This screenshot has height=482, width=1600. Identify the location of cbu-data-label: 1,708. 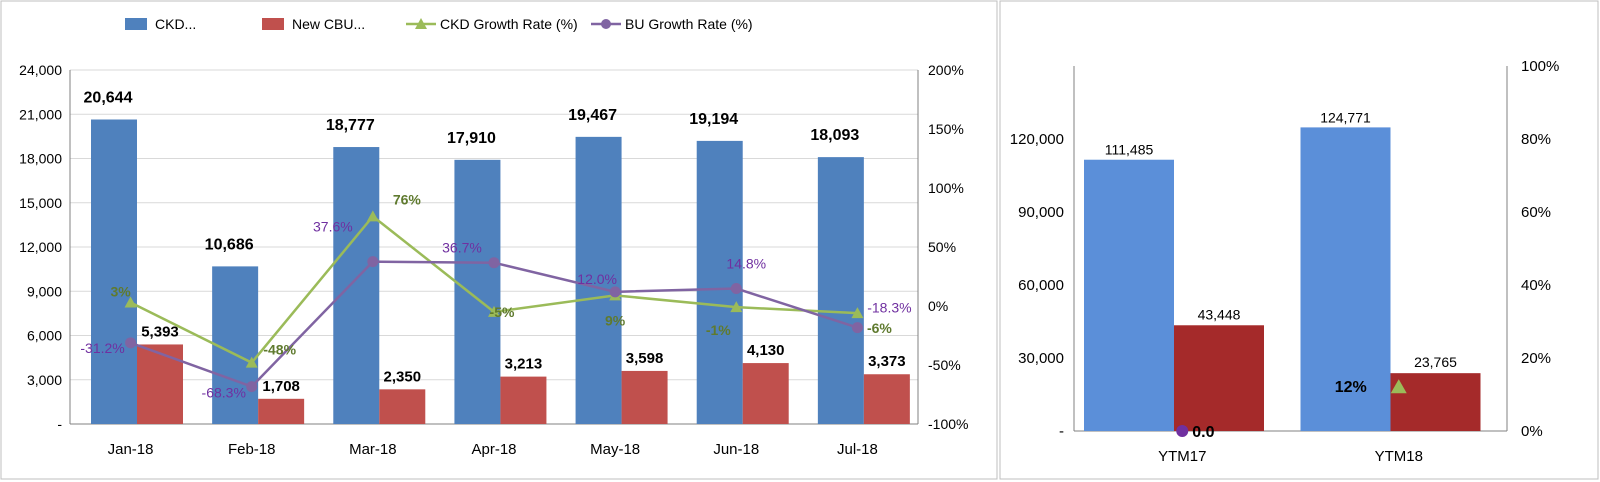
(281, 386).